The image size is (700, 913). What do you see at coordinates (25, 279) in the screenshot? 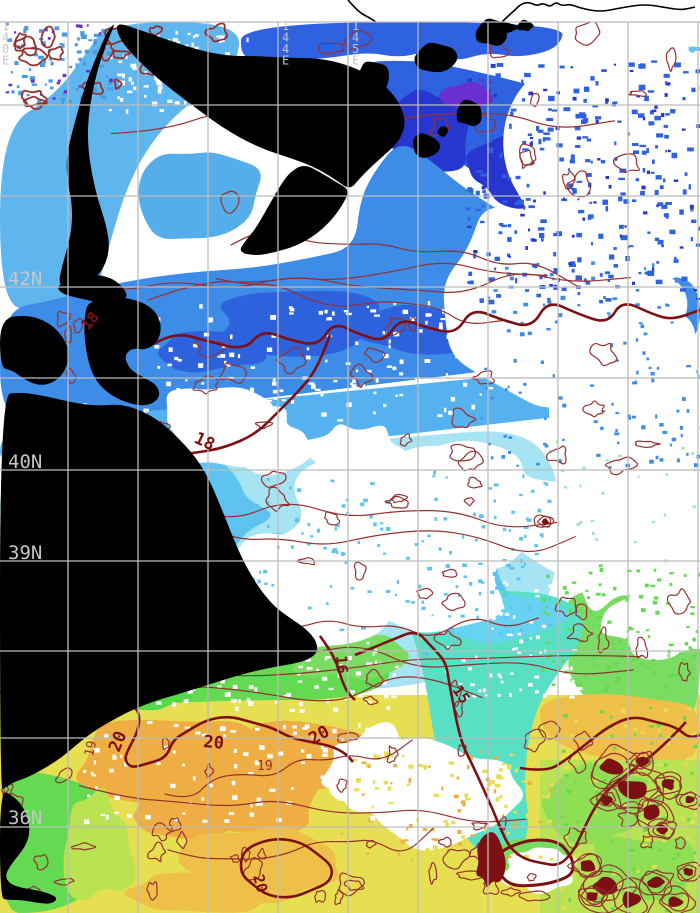
I see `latitude-label: 42N` at bounding box center [25, 279].